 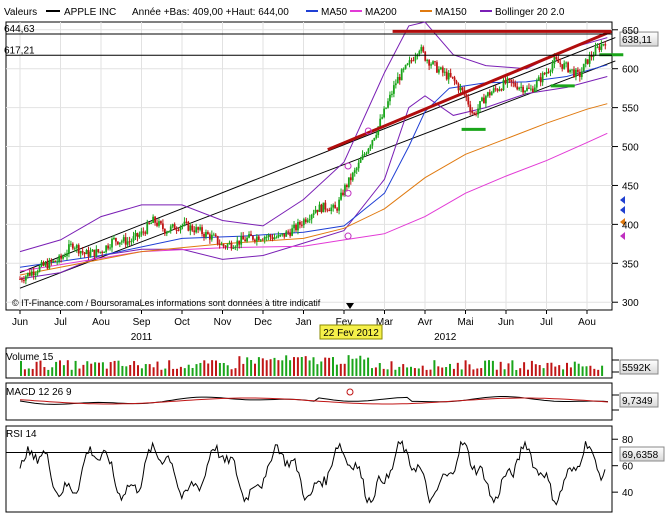 What do you see at coordinates (469, 90) in the screenshot?
I see `resistance-line` at bounding box center [469, 90].